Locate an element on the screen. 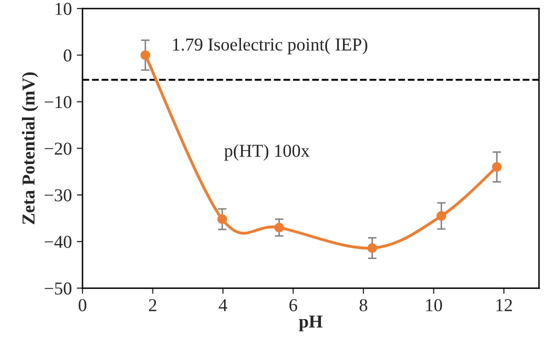 The height and width of the screenshot is (341, 550). x-tick-label: 6 is located at coordinates (293, 305).